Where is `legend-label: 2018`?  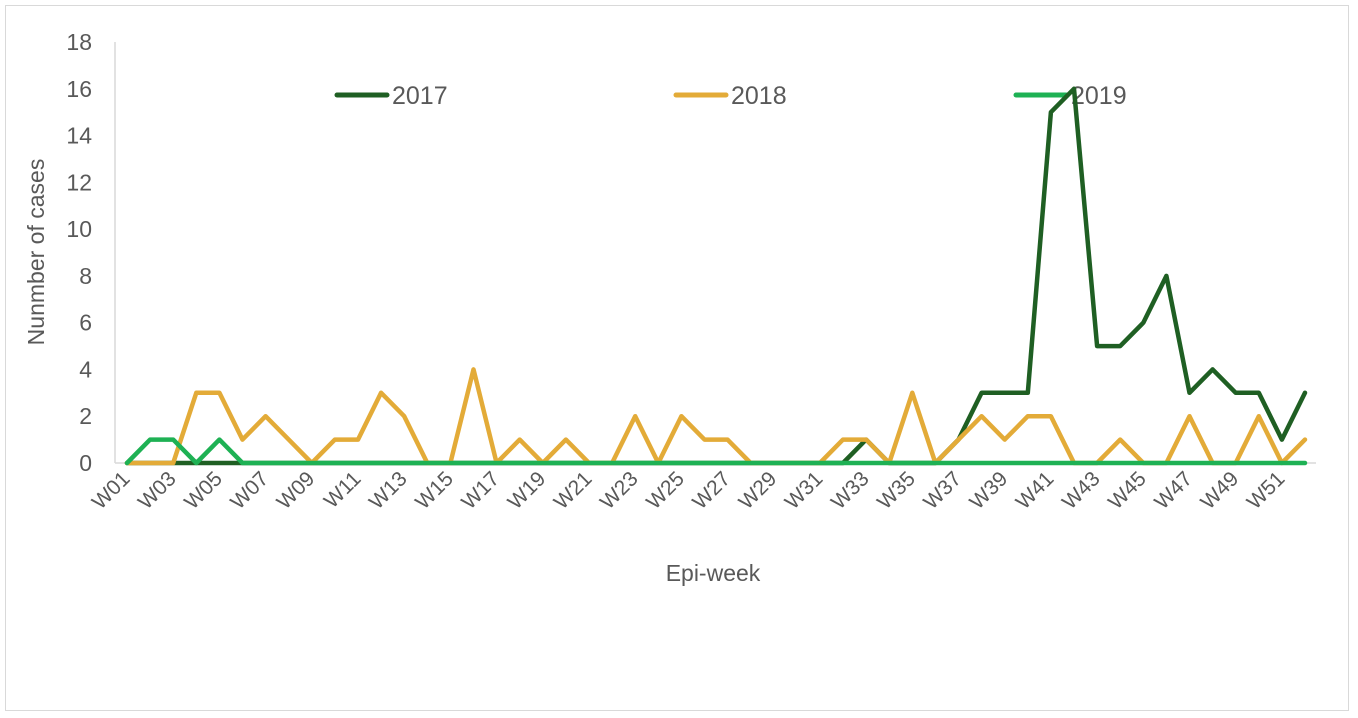
legend-label: 2018 is located at coordinates (759, 96).